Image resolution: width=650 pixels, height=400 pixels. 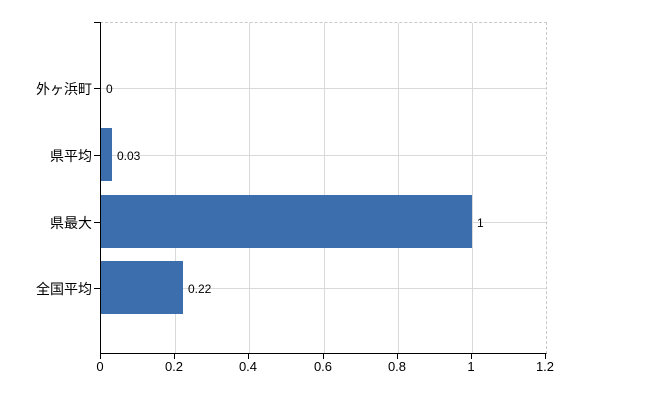 I want to click on value-label: 0, so click(x=109, y=89).